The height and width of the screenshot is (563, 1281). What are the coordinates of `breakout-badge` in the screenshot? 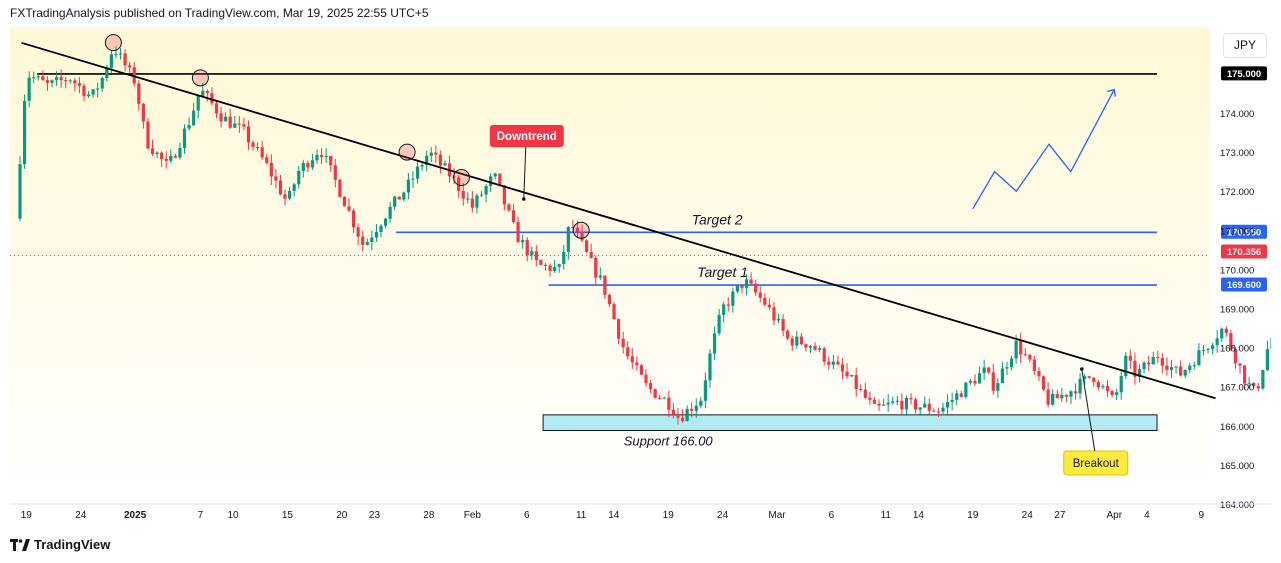 It's located at (1096, 463).